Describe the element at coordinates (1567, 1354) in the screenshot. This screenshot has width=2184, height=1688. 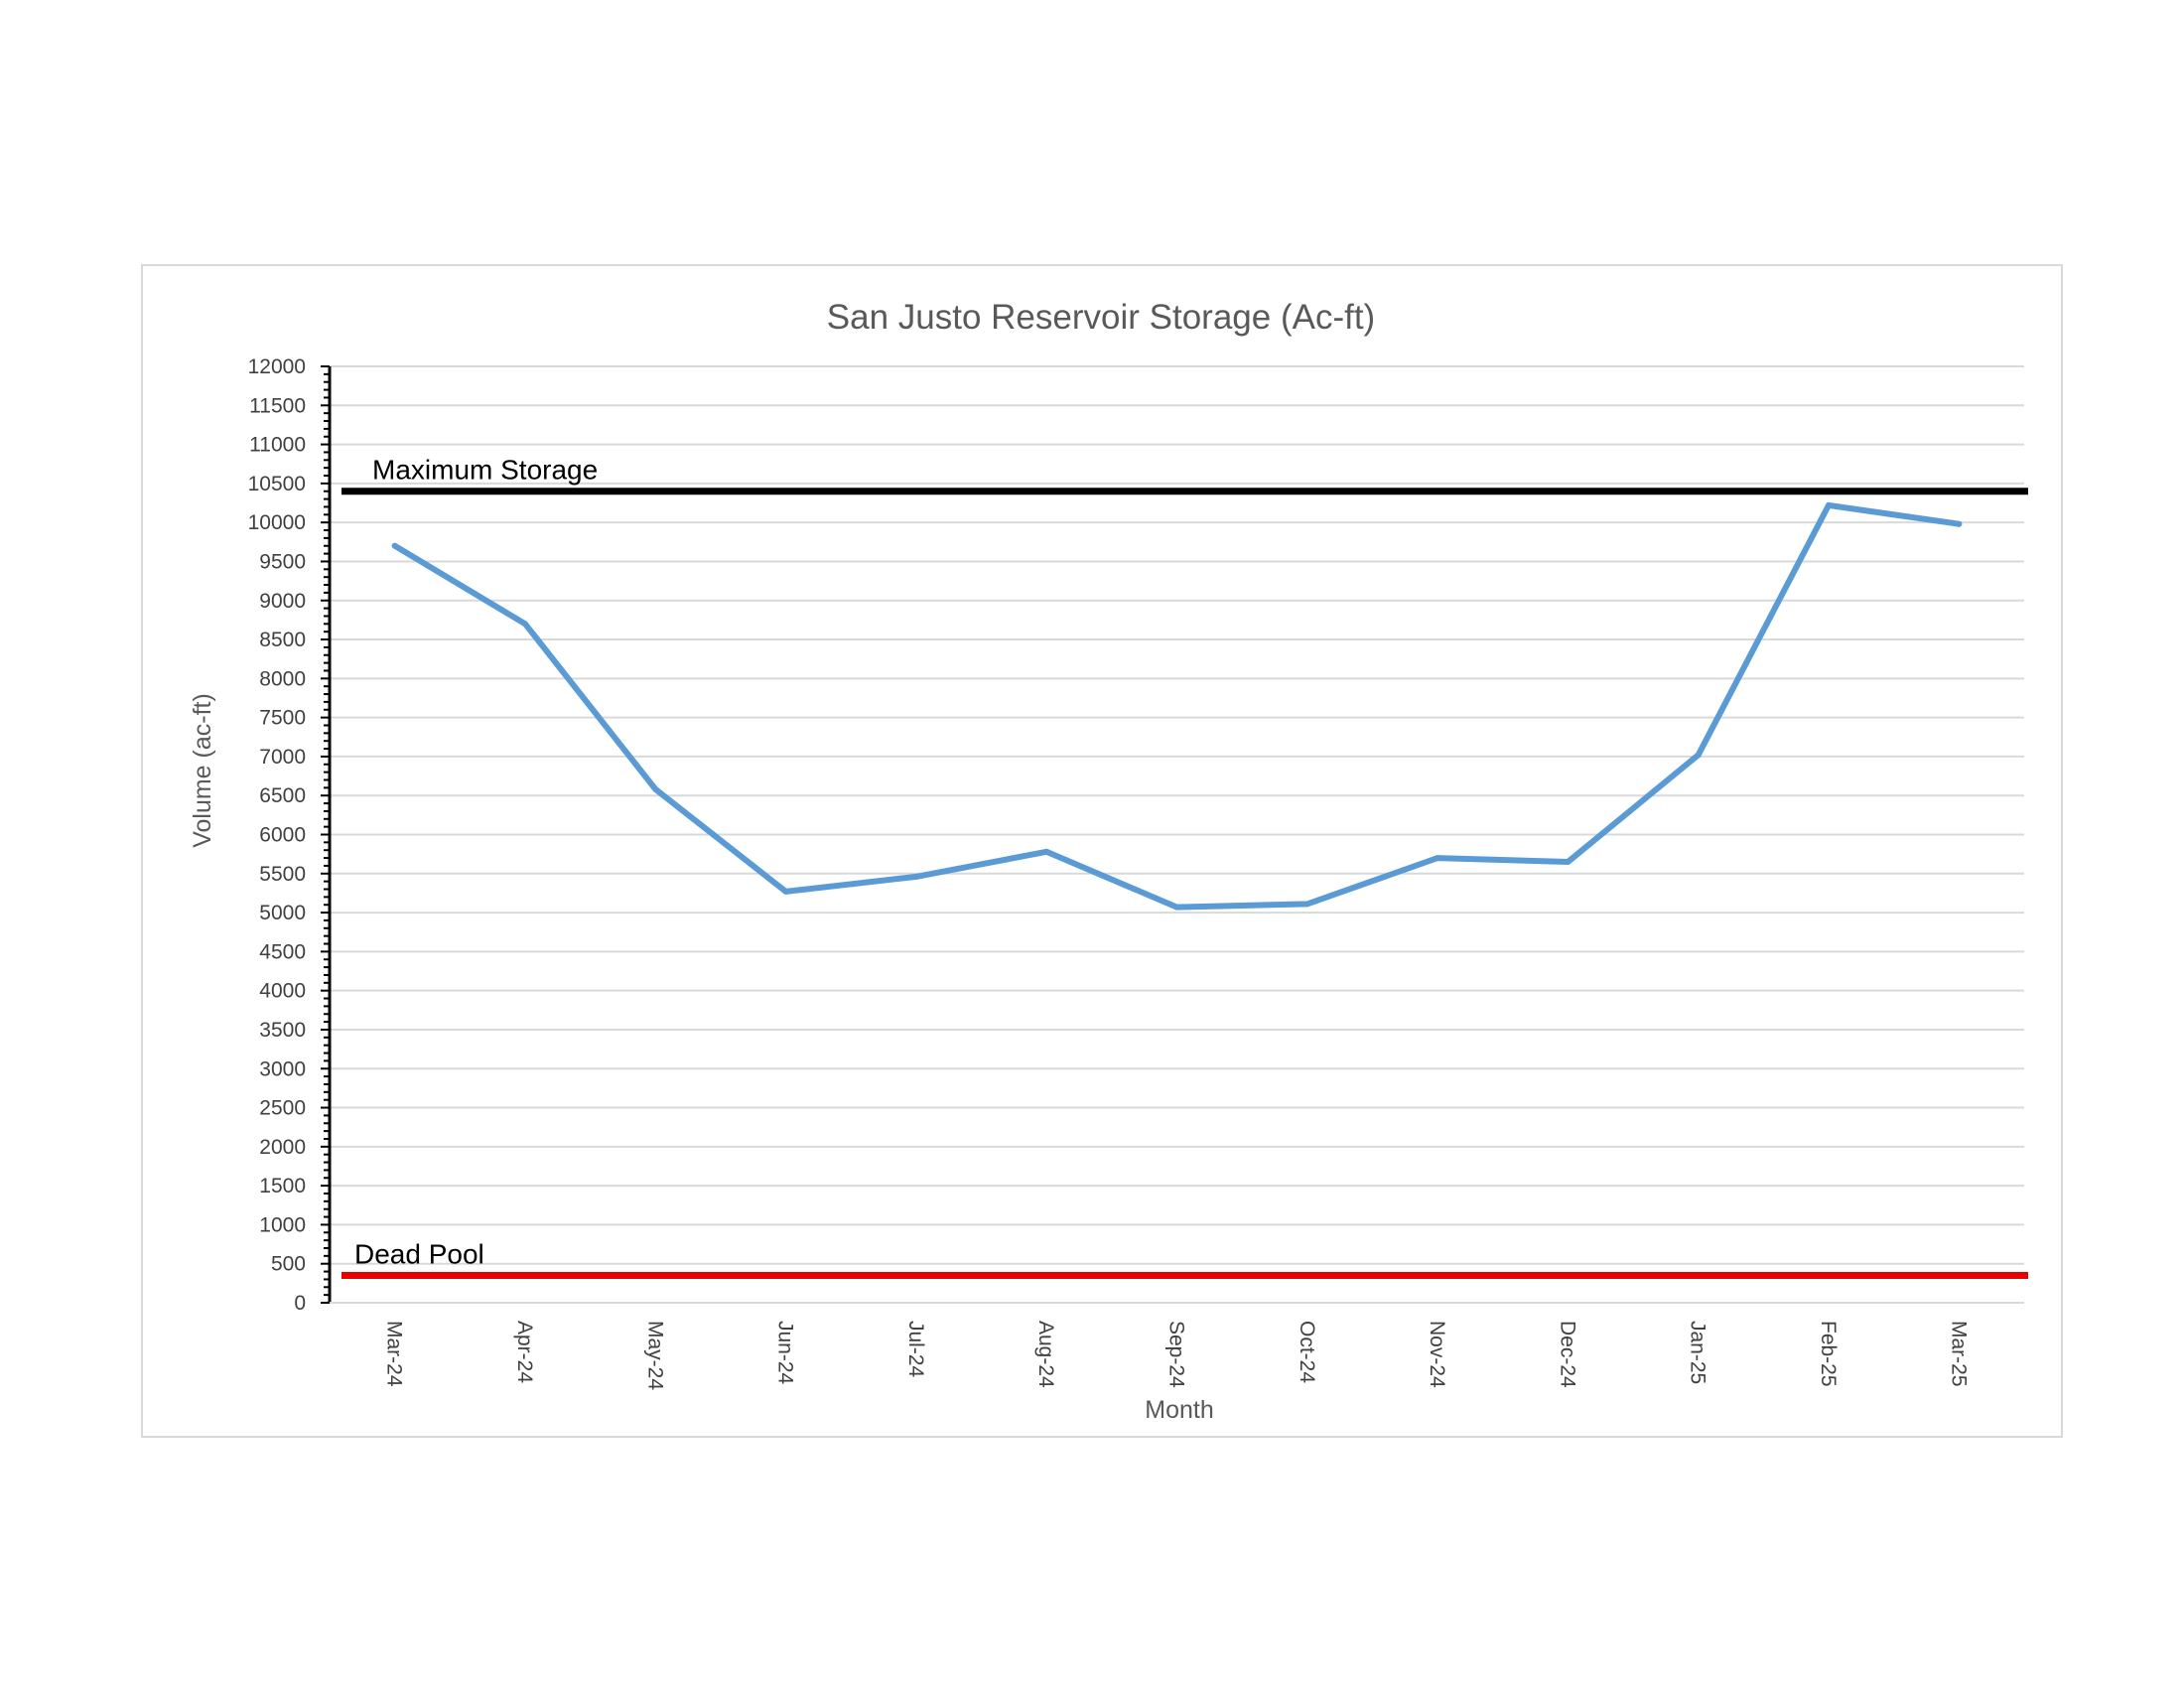
I see `x-tick-label: Dec-24` at that location.